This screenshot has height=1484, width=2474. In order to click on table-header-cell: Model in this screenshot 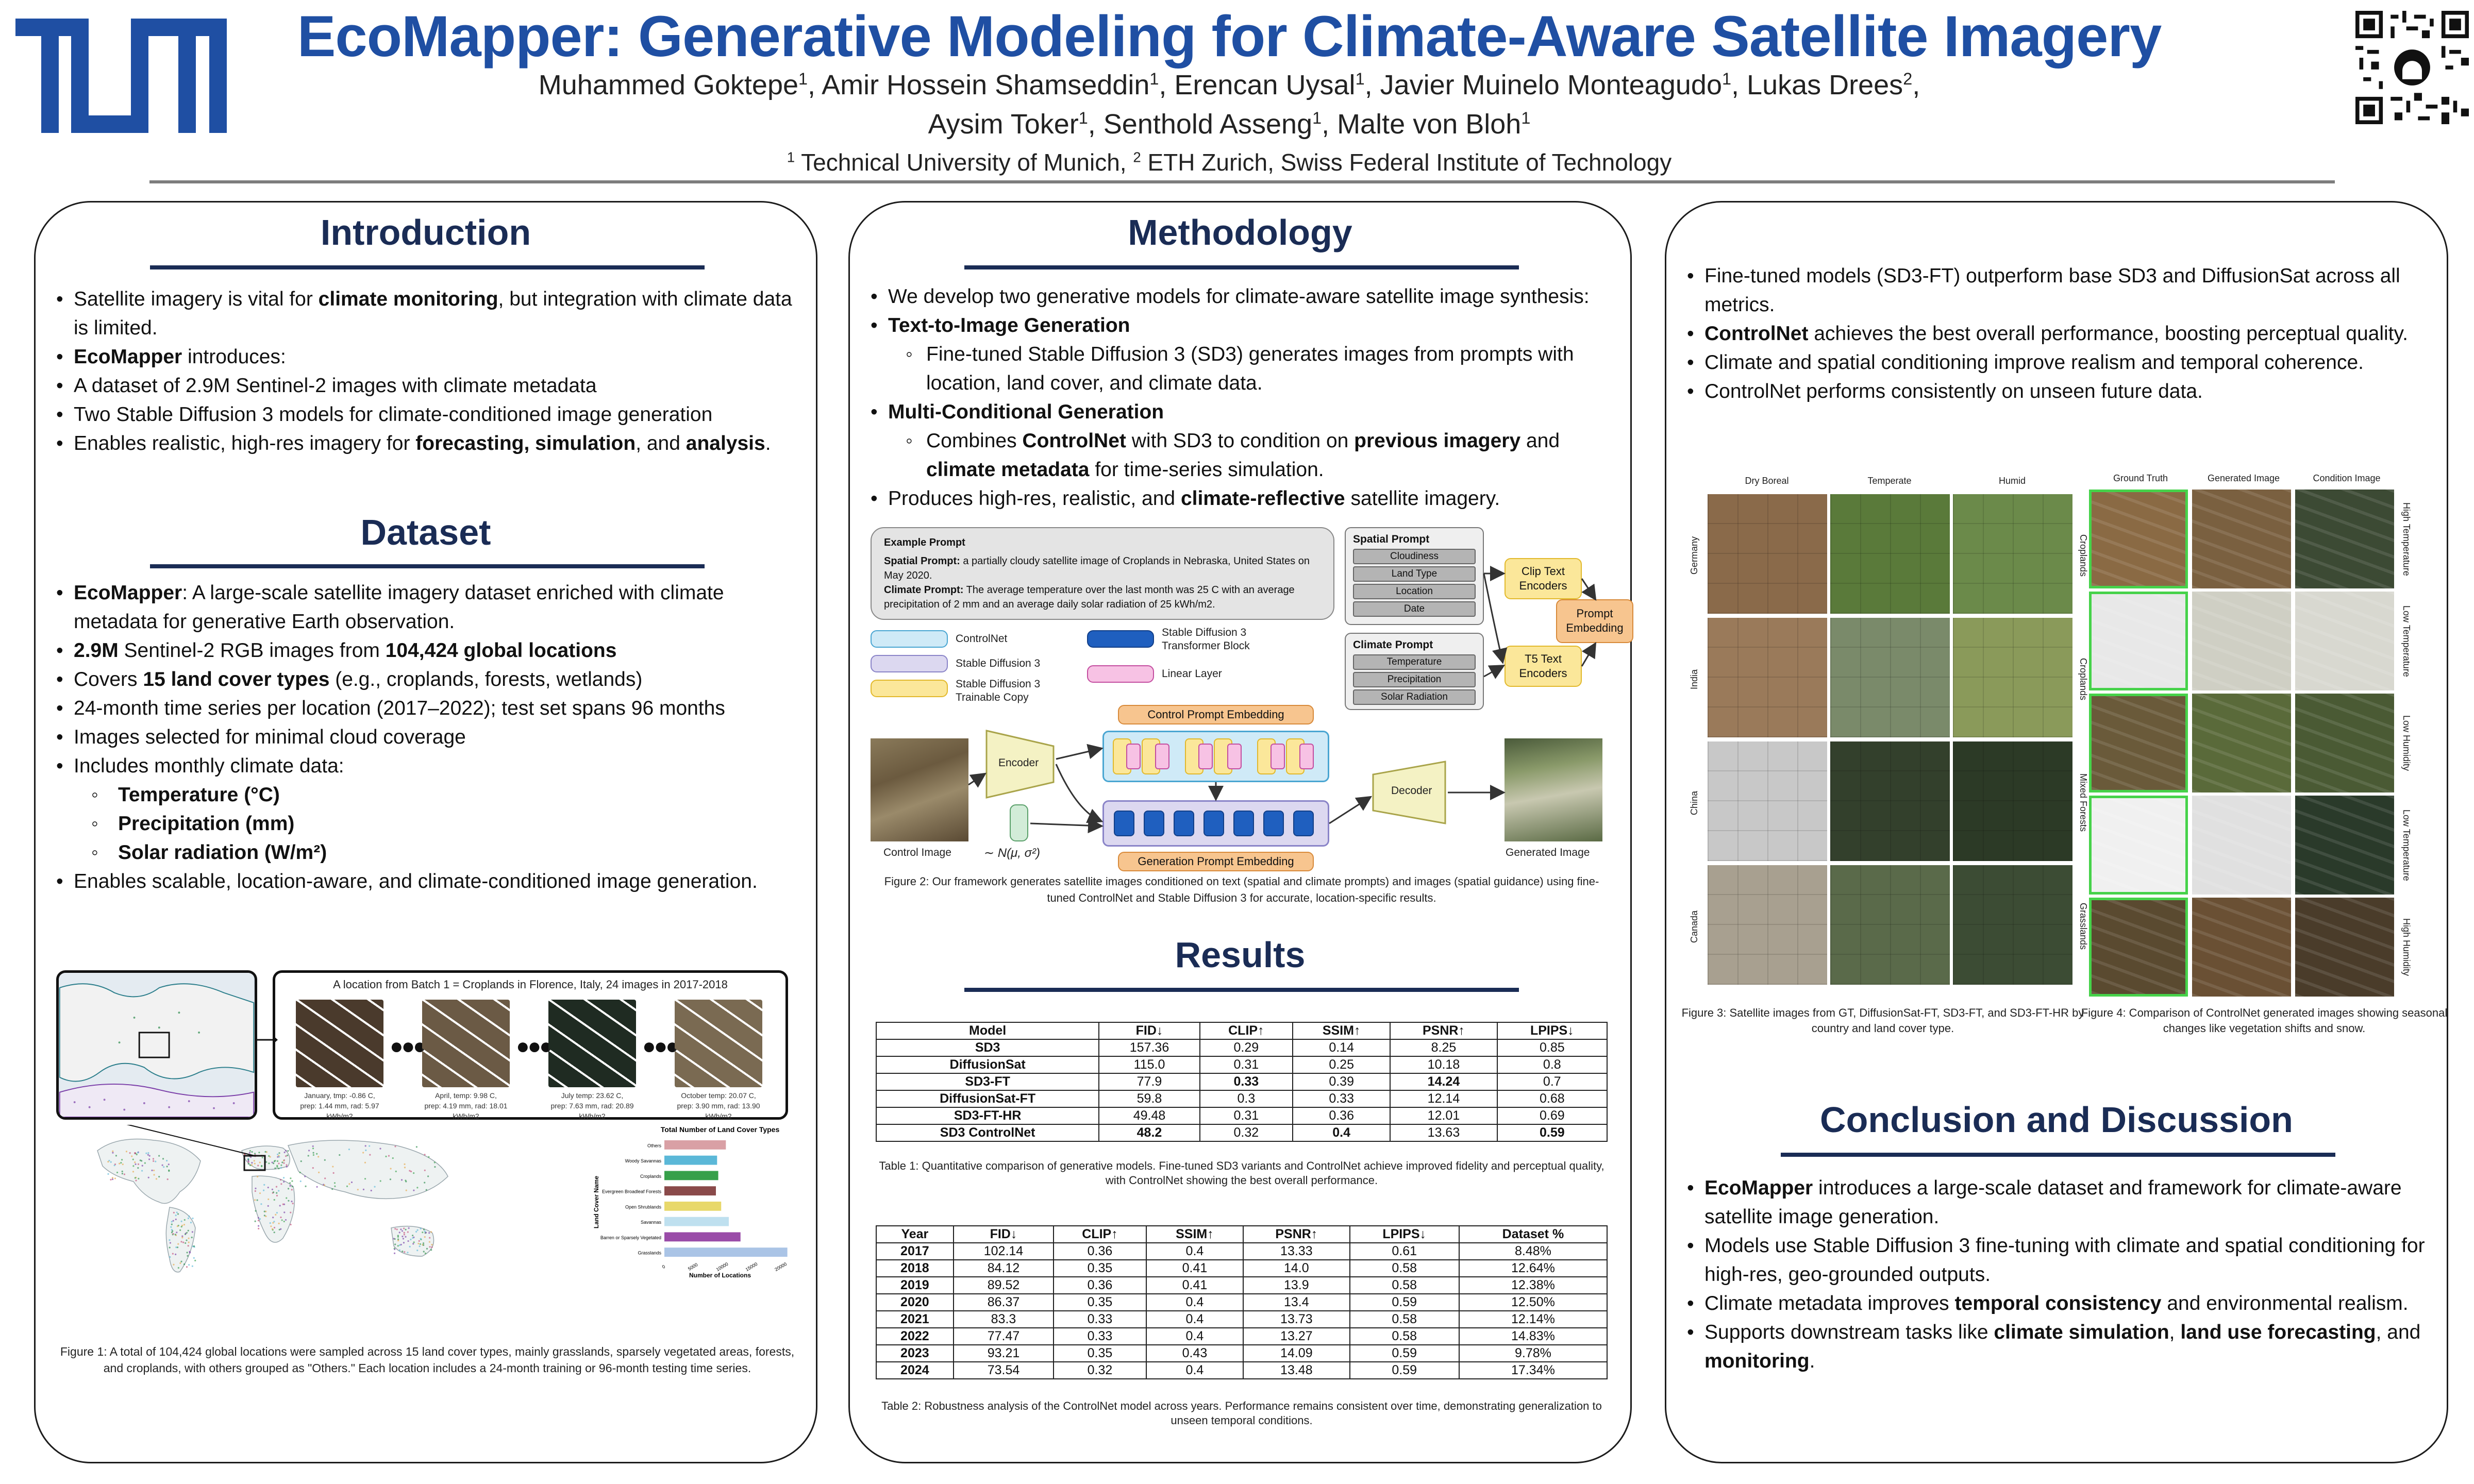, I will do `click(987, 1031)`.